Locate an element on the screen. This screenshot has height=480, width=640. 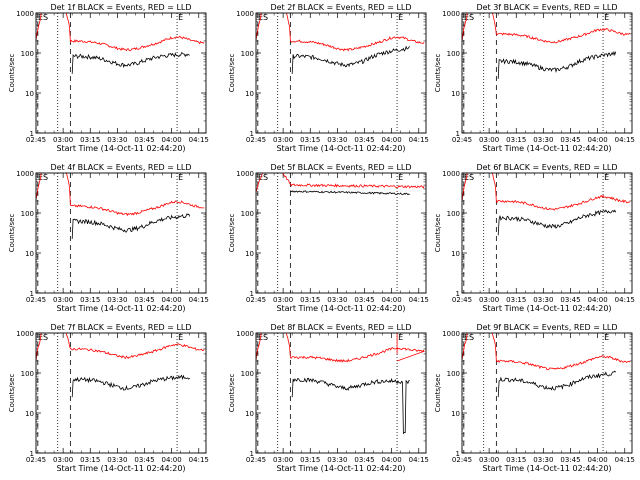
panel-title: Det 8f BLACK = Events, RED = LLD is located at coordinates (340, 327).